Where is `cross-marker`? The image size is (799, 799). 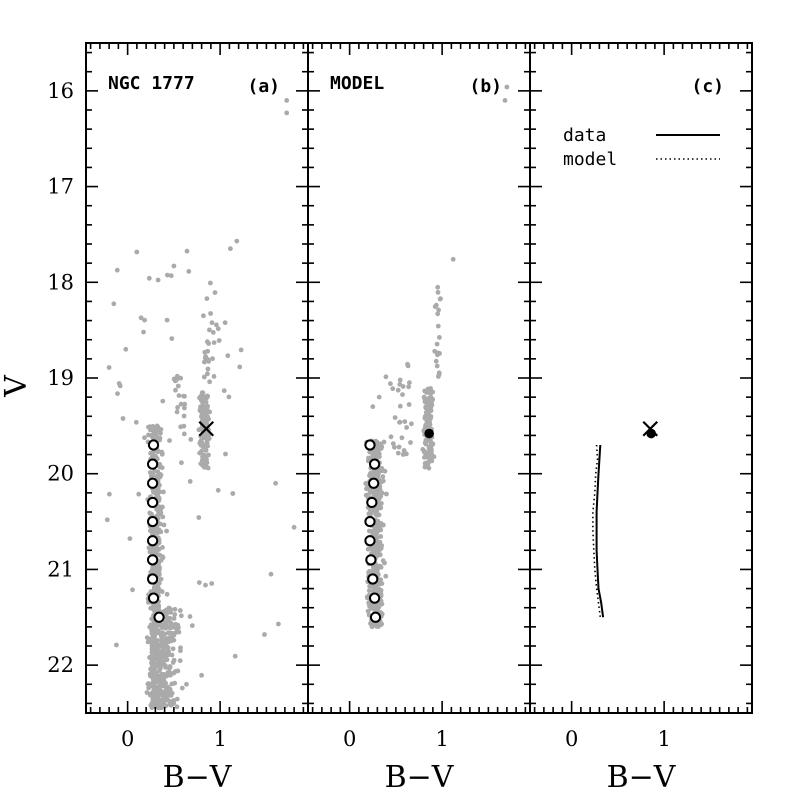
cross-marker is located at coordinates (650, 428).